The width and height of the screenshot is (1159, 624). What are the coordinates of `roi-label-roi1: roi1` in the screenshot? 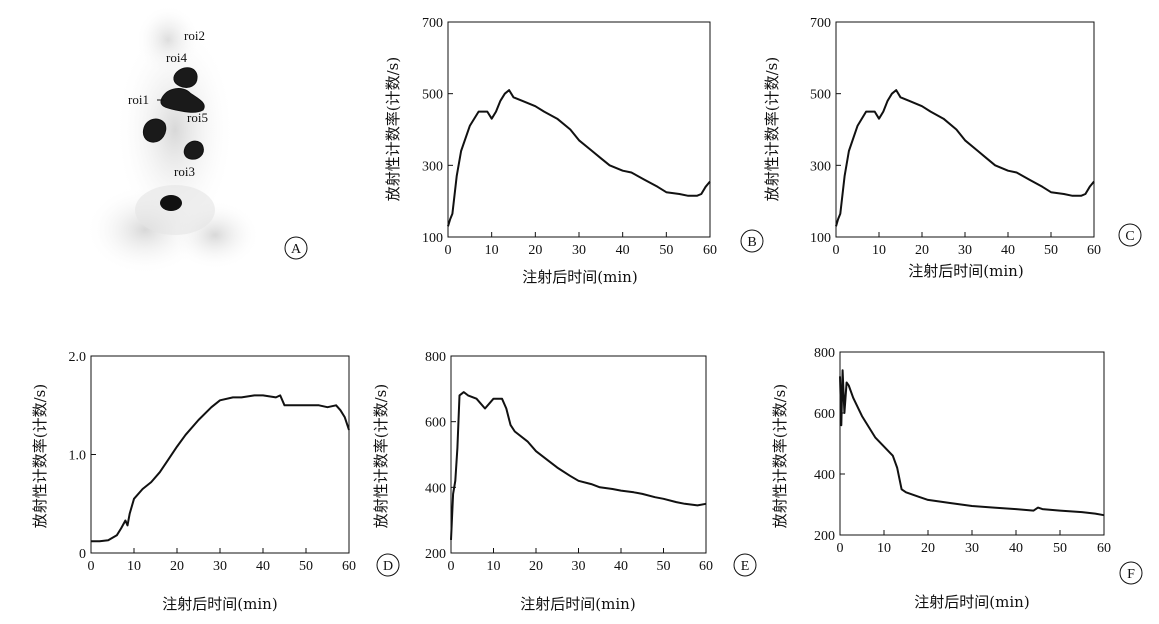 It's located at (138, 99).